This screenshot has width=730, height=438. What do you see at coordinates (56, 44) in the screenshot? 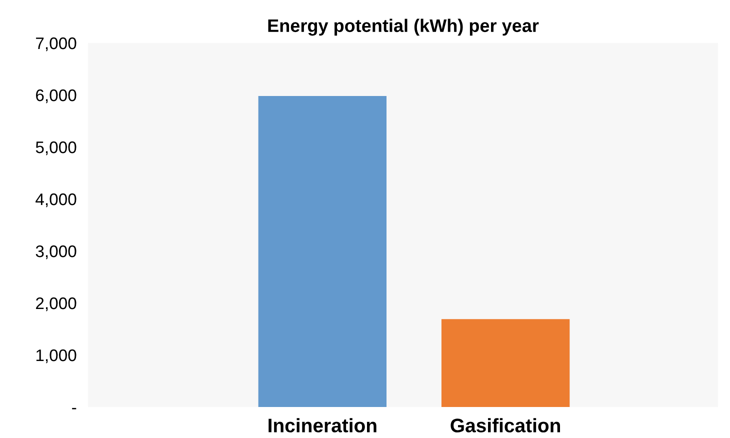
I see `y-tick-label: 7,000` at bounding box center [56, 44].